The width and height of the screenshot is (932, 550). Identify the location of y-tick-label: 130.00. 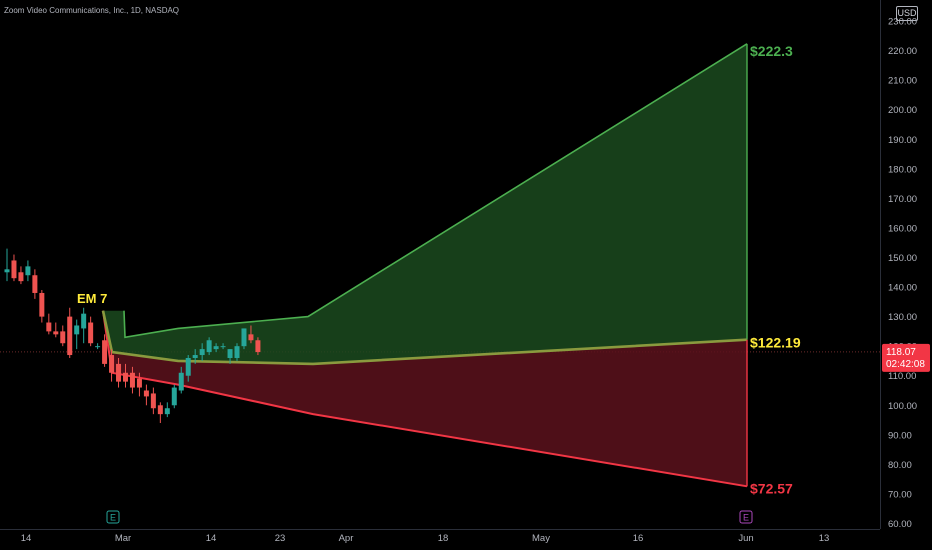
(902, 317).